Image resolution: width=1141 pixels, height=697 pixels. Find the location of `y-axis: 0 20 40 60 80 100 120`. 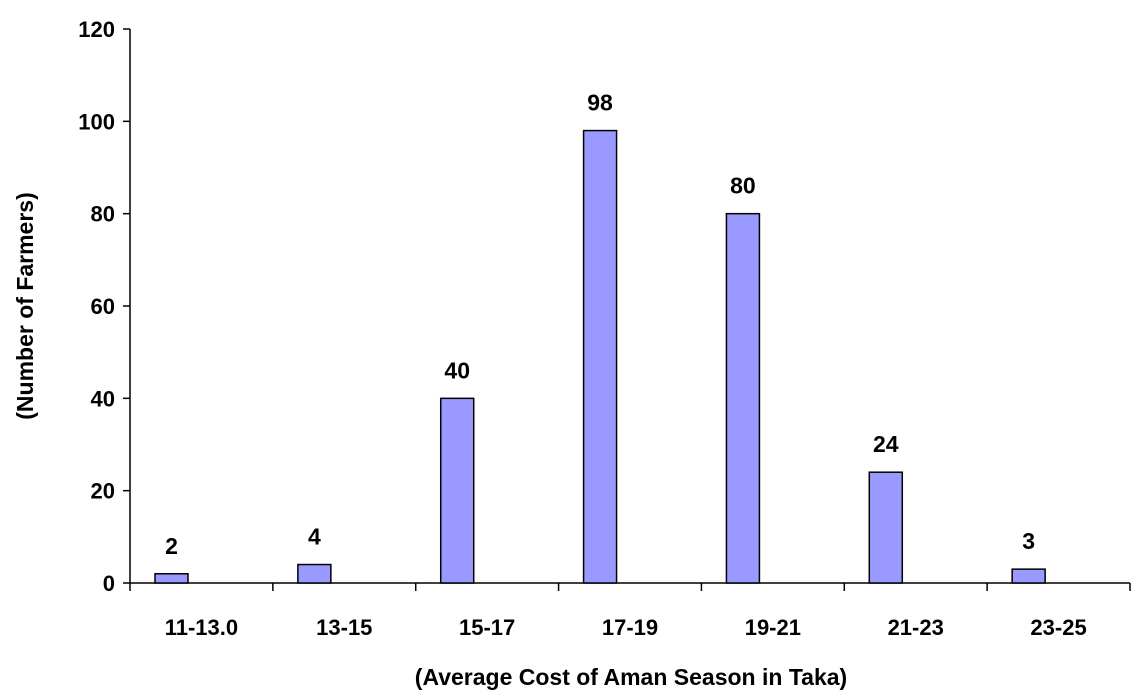

y-axis: 0 20 40 60 80 100 120 is located at coordinates (104, 306).